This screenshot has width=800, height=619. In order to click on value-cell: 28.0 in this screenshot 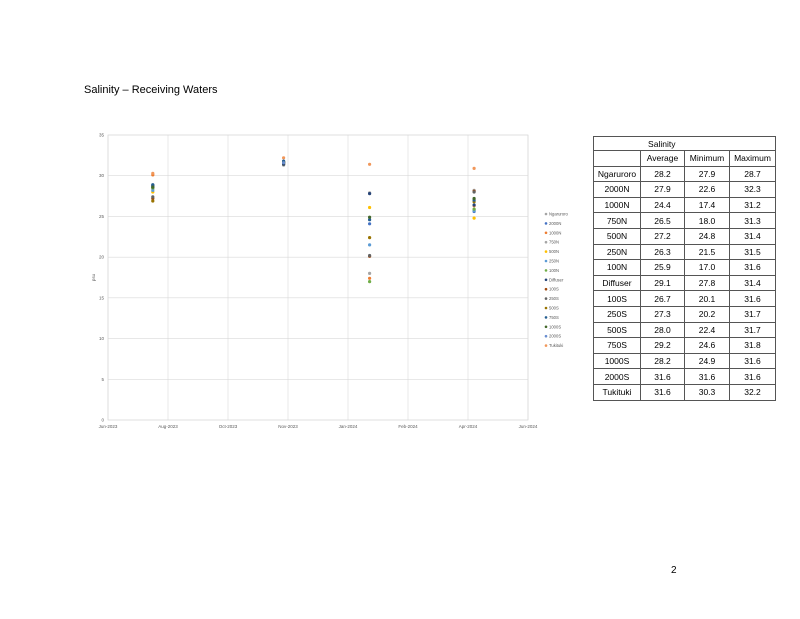, I will do `click(662, 330)`.